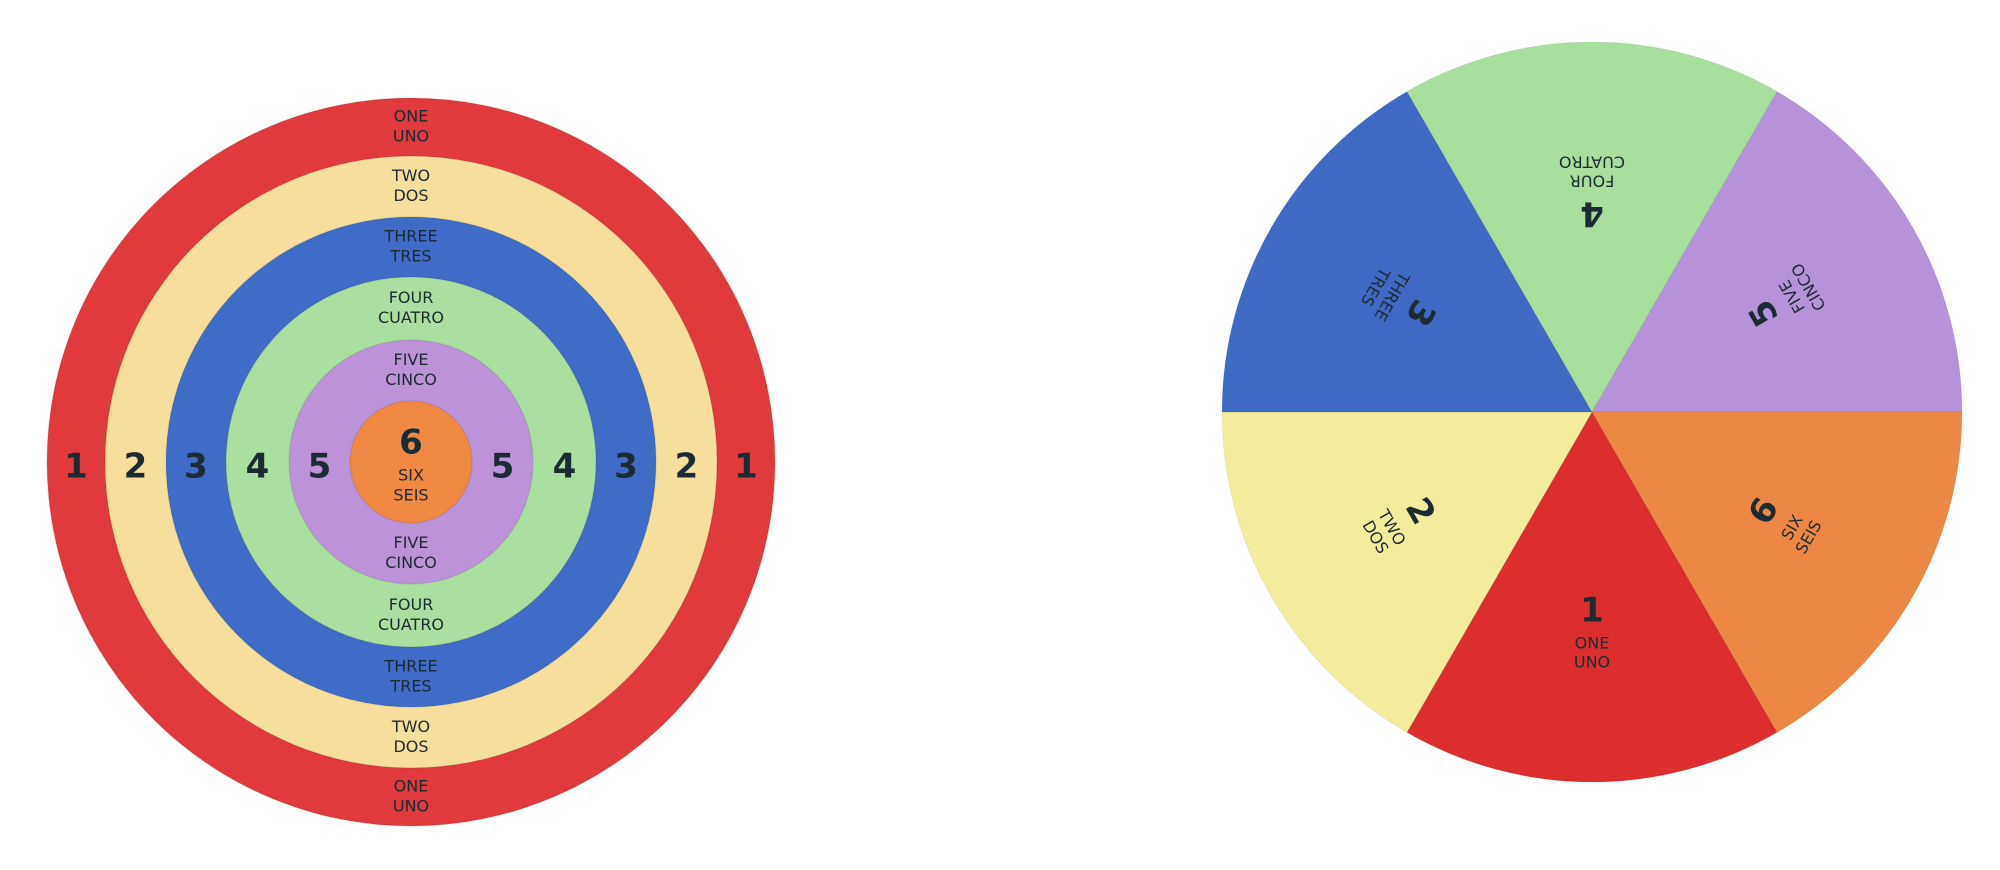 The image size is (2000, 870). Describe the element at coordinates (411, 443) in the screenshot. I see `ring-number: 6` at that location.